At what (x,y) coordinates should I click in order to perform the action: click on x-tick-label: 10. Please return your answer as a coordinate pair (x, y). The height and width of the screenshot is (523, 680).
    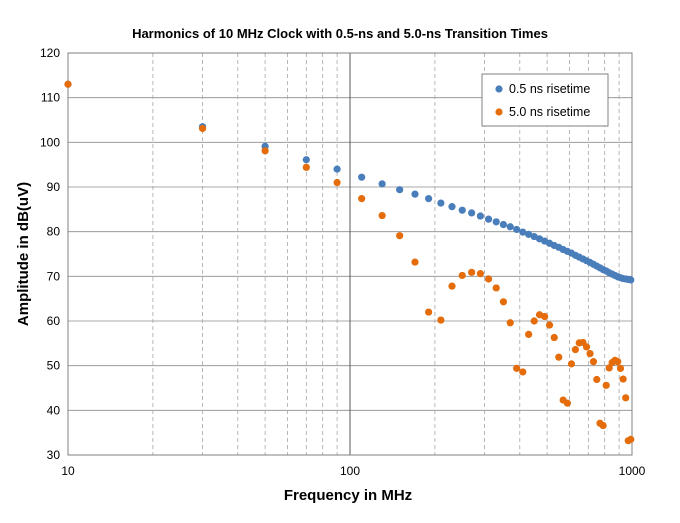
    Looking at the image, I should click on (68, 471).